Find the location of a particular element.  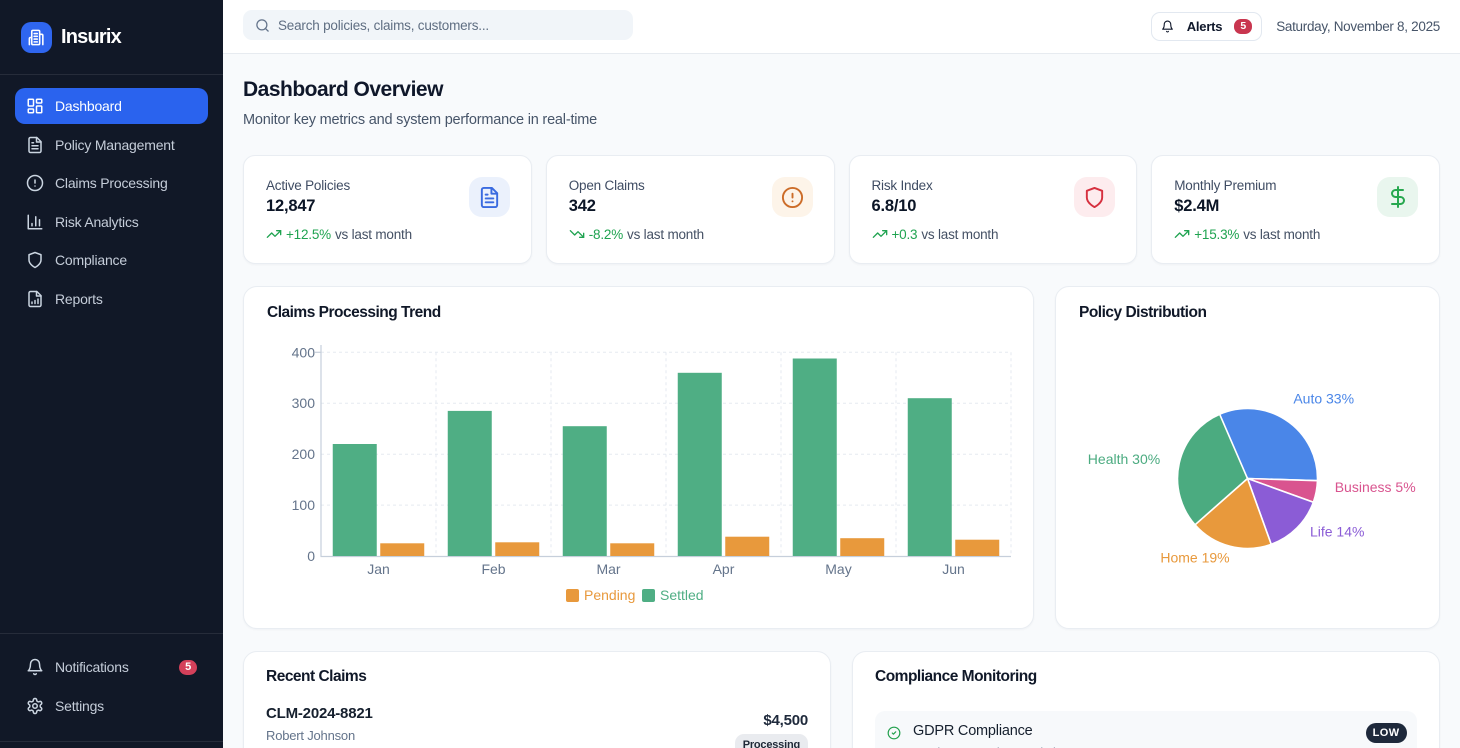

svg-text: 100 is located at coordinates (304, 505).